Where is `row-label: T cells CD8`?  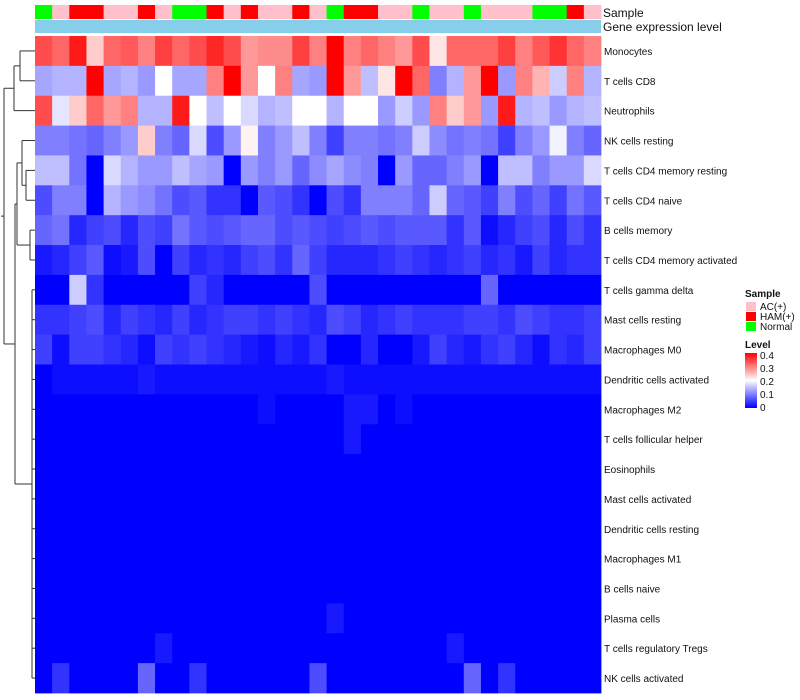 row-label: T cells CD8 is located at coordinates (630, 82).